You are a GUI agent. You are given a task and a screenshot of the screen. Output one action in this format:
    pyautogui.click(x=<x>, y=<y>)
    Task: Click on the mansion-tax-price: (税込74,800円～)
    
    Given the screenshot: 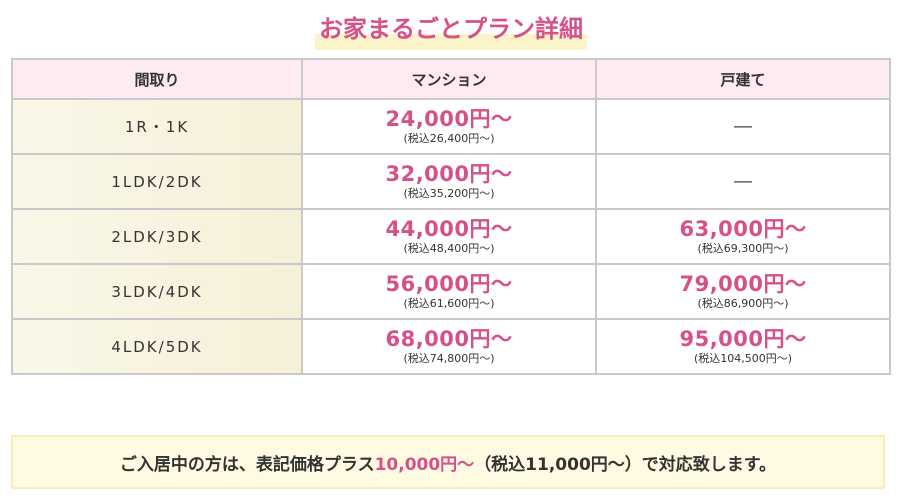 What is the action you would take?
    pyautogui.click(x=449, y=358)
    